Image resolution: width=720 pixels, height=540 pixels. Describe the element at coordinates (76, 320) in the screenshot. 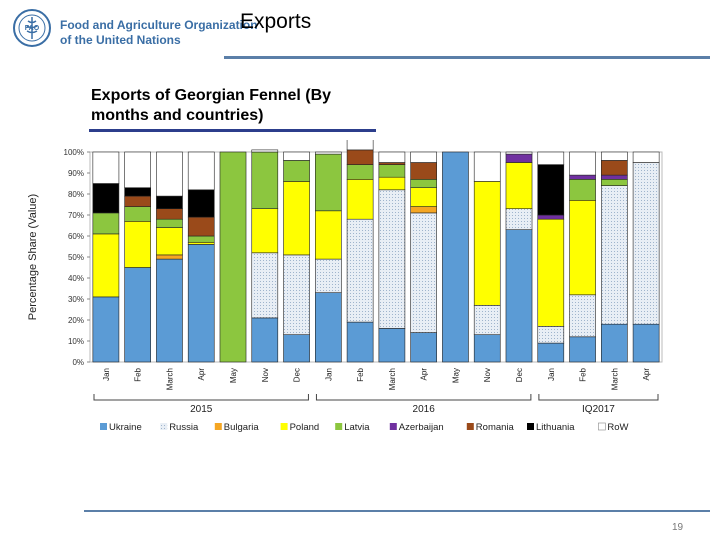

I see `y-tick-label: 20%` at that location.